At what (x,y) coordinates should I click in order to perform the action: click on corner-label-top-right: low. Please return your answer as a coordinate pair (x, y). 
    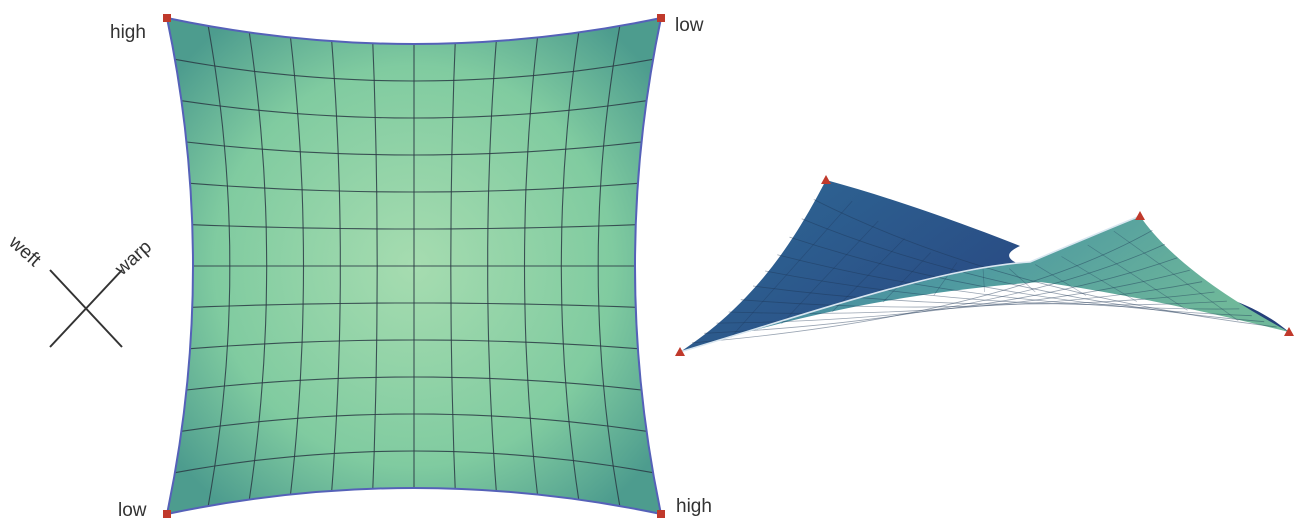
    Looking at the image, I should click on (689, 25).